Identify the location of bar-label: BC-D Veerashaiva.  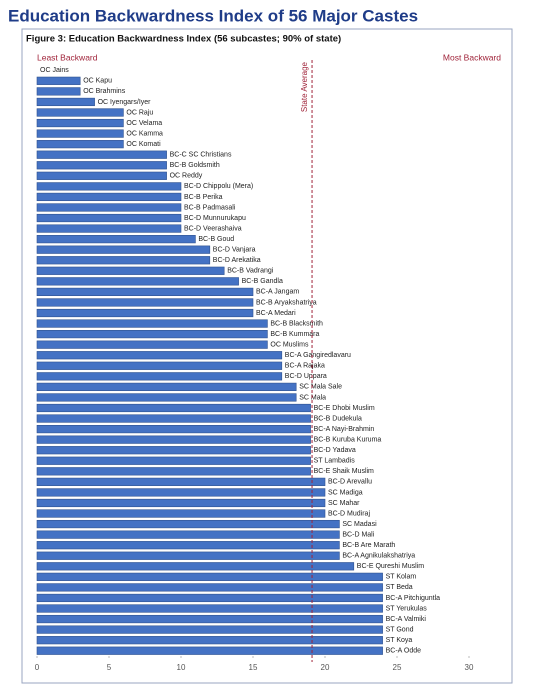
(213, 228).